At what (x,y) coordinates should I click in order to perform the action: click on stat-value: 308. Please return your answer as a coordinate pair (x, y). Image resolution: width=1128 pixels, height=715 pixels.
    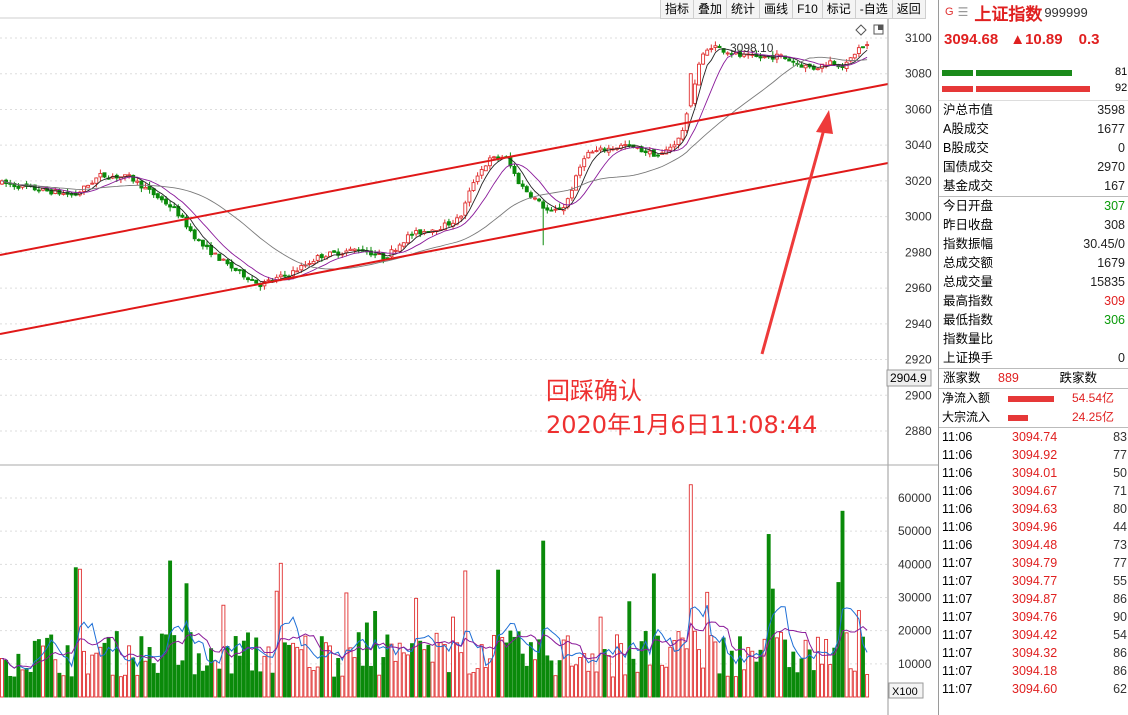
    Looking at the image, I should click on (1114, 225).